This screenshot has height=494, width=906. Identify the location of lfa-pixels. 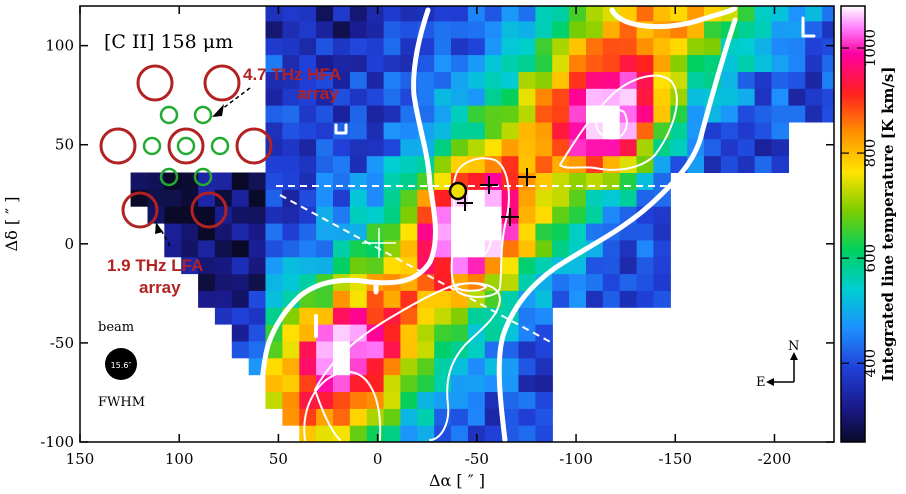
(186, 146).